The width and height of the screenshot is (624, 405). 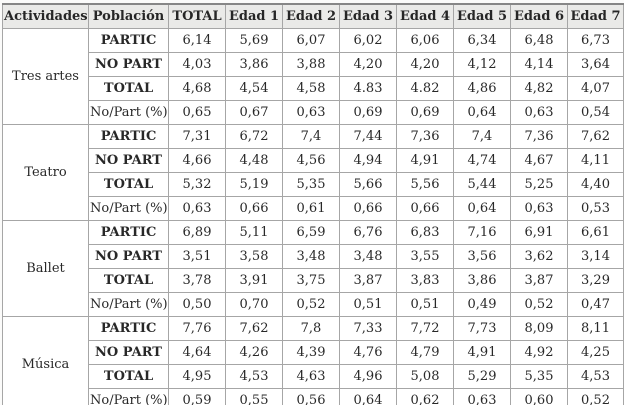 What do you see at coordinates (254, 184) in the screenshot?
I see `value-cell: 5,19` at bounding box center [254, 184].